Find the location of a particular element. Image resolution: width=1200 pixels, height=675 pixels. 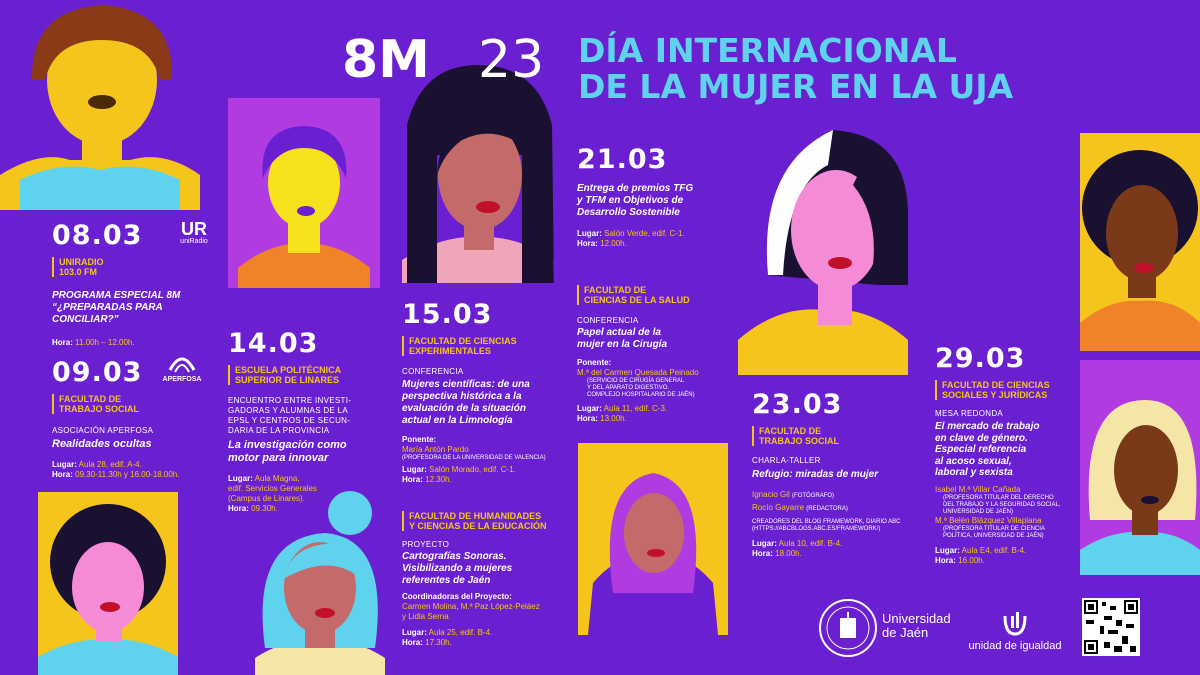

qr-code-icon is located at coordinates (1111, 627).